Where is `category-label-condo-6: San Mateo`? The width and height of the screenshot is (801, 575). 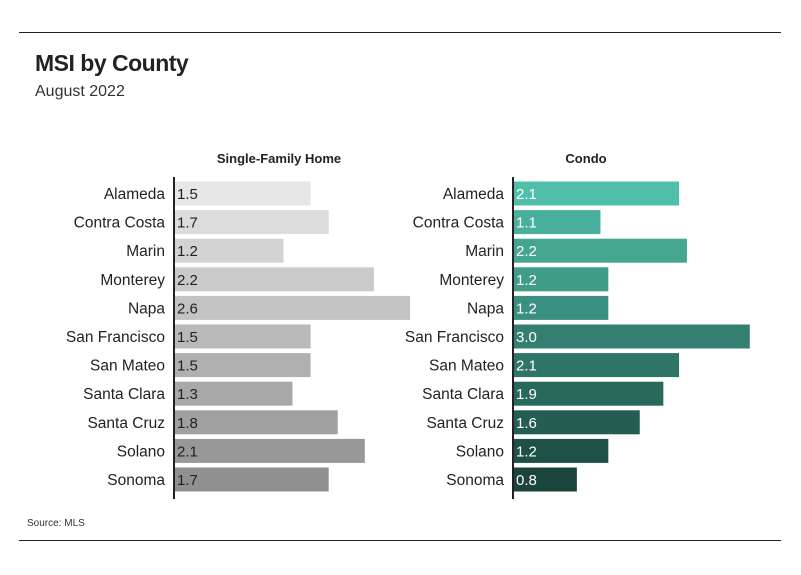
category-label-condo-6: San Mateo is located at coordinates (466, 366).